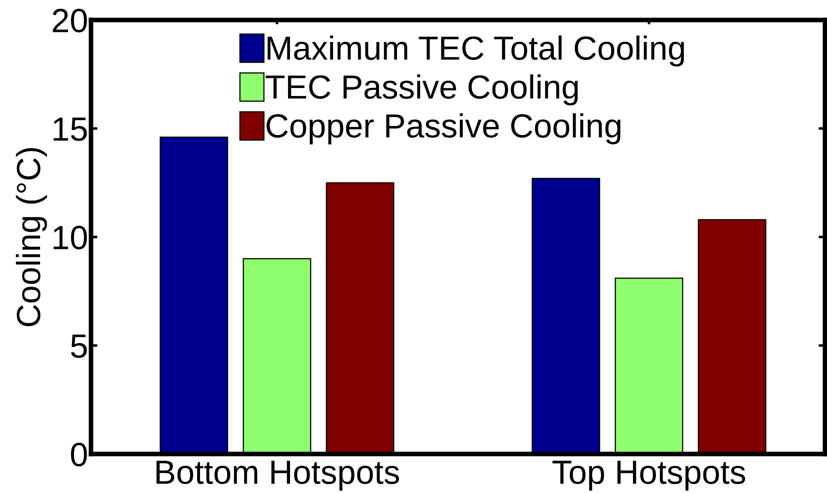 Image resolution: width=827 pixels, height=493 pixels. Describe the element at coordinates (649, 475) in the screenshot. I see `x-tick-label: Top Hotspots` at that location.